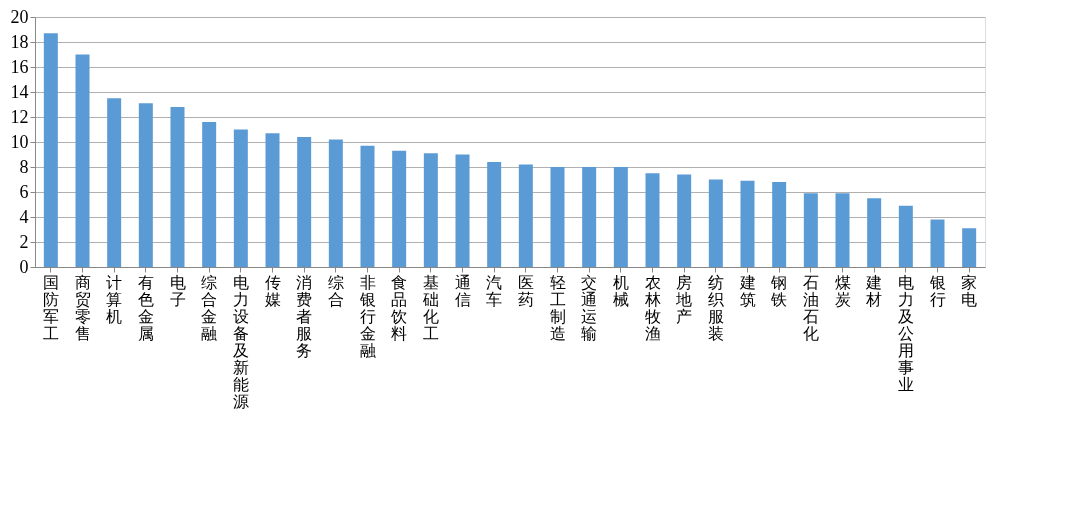 The image size is (1080, 521). What do you see at coordinates (145, 307) in the screenshot?
I see `x-tick-label: 有色金属` at bounding box center [145, 307].